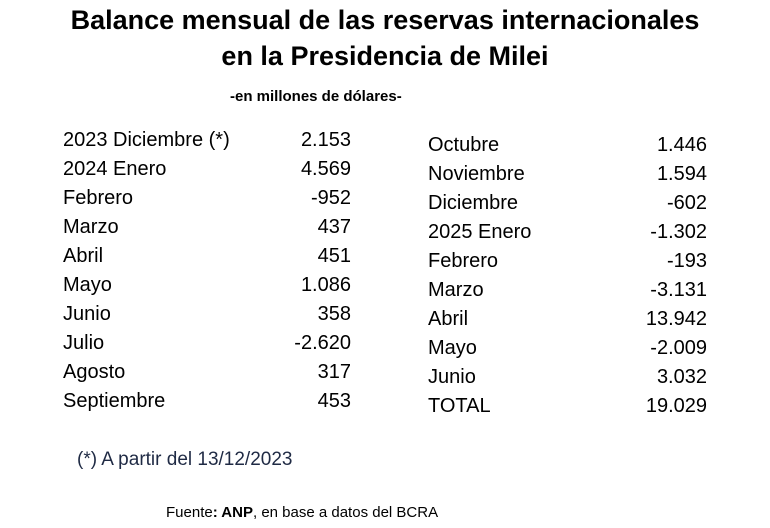 The height and width of the screenshot is (528, 770). What do you see at coordinates (185, 459) in the screenshot?
I see `footnote: (*) A partir del 13/12/2023` at bounding box center [185, 459].